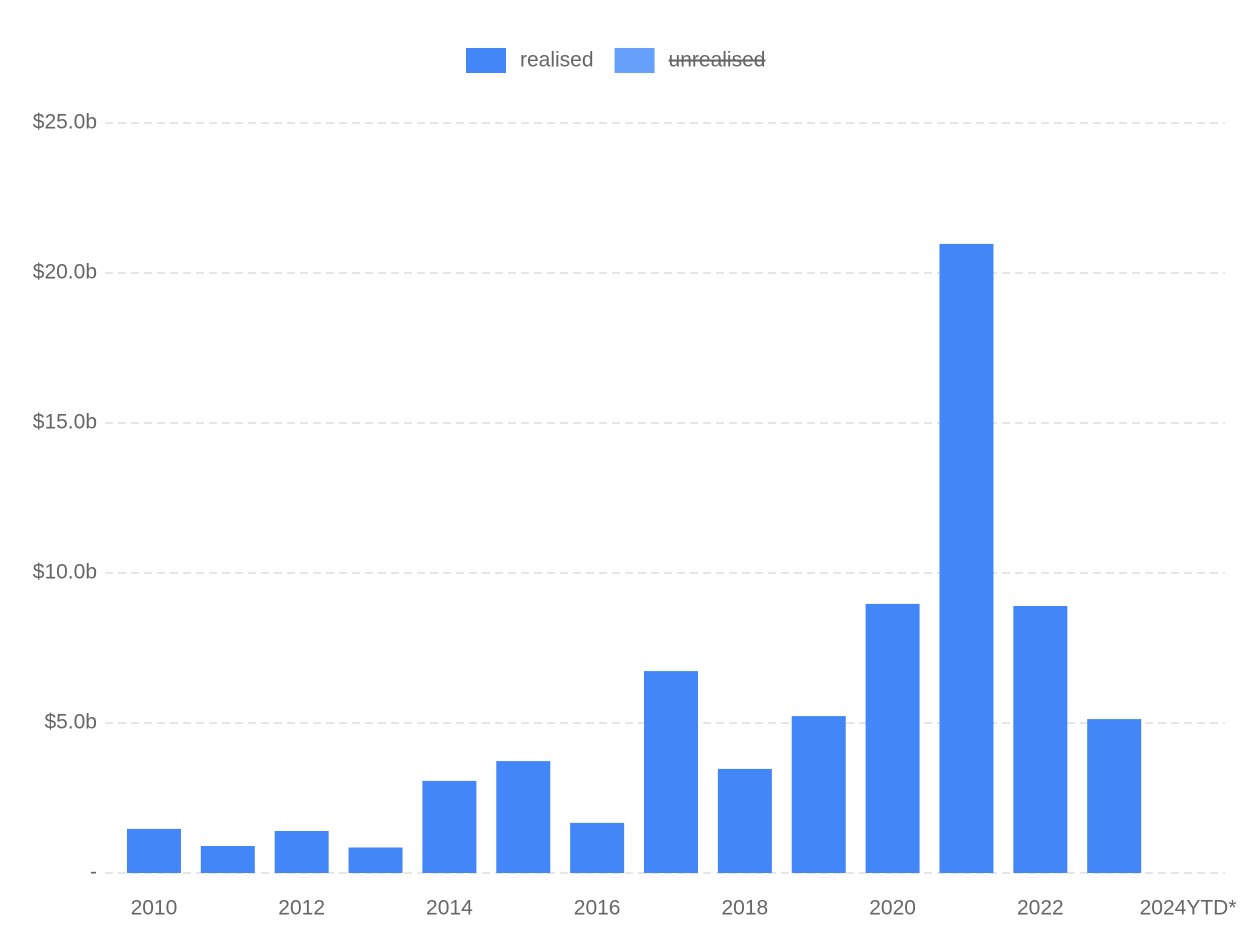 The width and height of the screenshot is (1258, 938). I want to click on x-tick-label: 2024YTD*, so click(1188, 908).